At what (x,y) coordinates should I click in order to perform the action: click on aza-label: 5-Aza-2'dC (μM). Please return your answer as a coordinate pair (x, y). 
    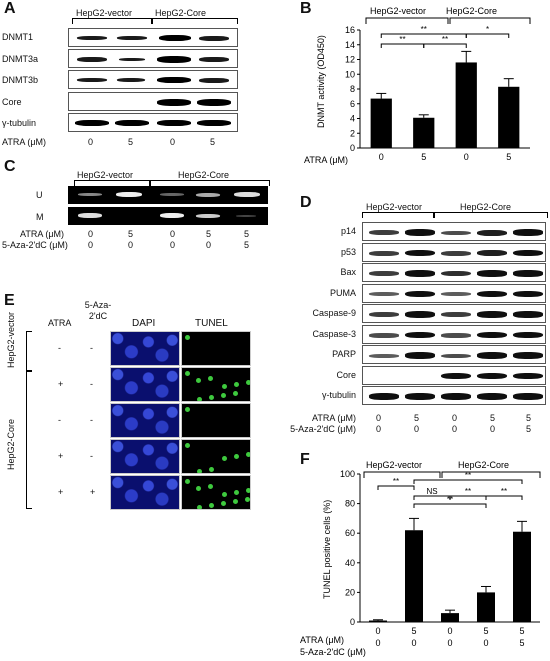
    Looking at the image, I should click on (35, 245).